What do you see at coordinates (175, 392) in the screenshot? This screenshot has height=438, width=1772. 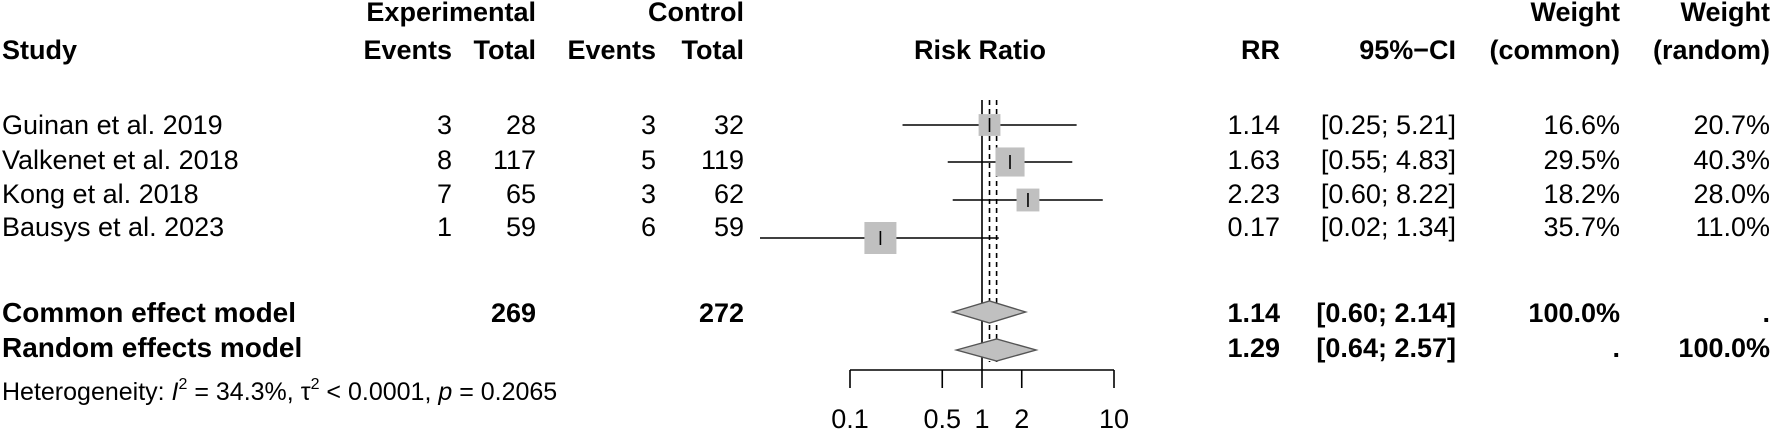 I see `i2-symbol: I` at bounding box center [175, 392].